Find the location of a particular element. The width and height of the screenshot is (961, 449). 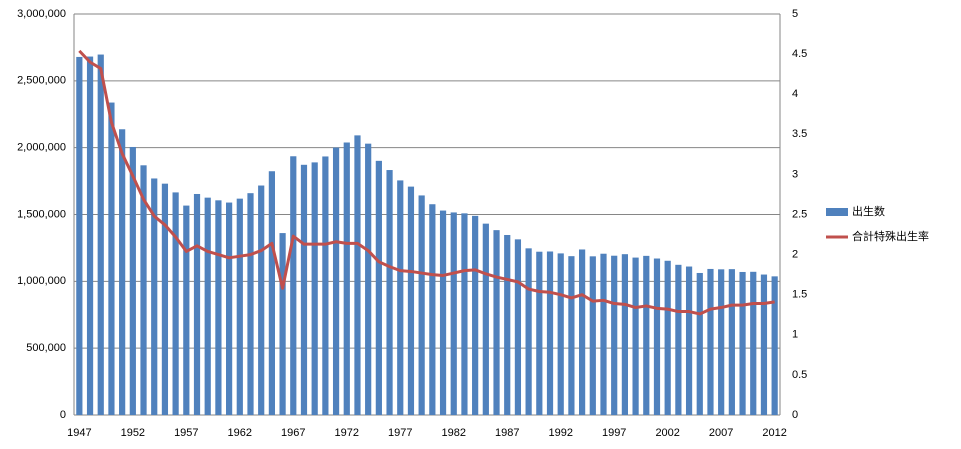

x-tick-label: 2002 is located at coordinates (667, 433).